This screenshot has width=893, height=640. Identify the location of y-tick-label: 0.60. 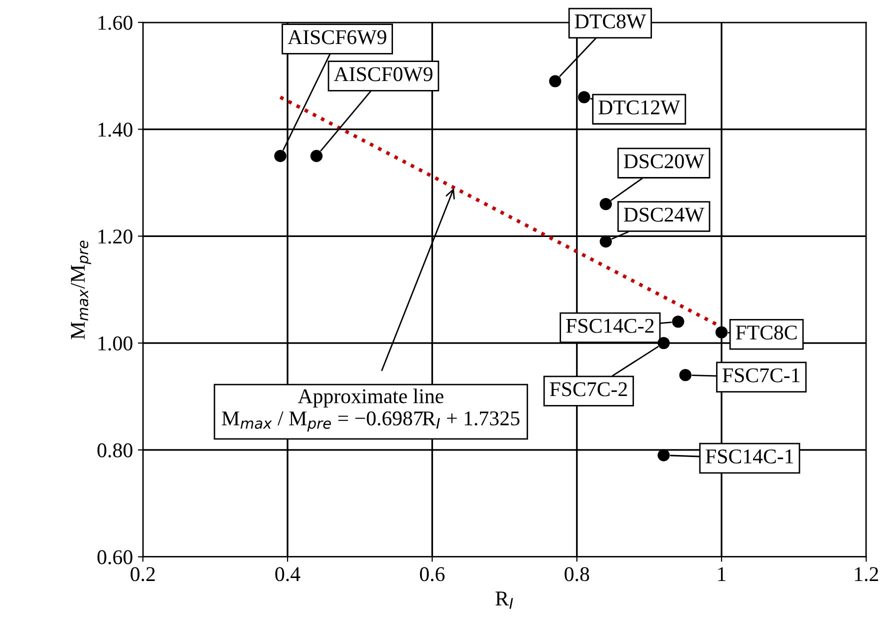
(114, 557).